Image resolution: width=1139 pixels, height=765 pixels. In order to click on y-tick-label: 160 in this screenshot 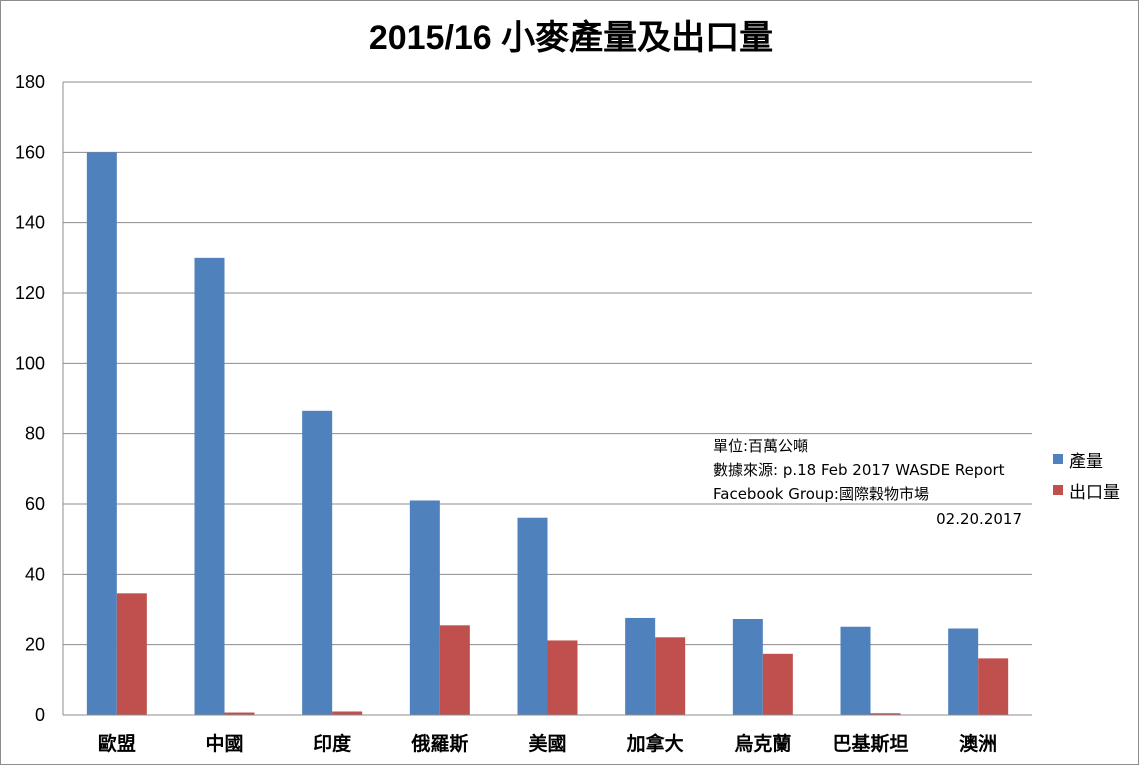, I will do `click(30, 152)`.